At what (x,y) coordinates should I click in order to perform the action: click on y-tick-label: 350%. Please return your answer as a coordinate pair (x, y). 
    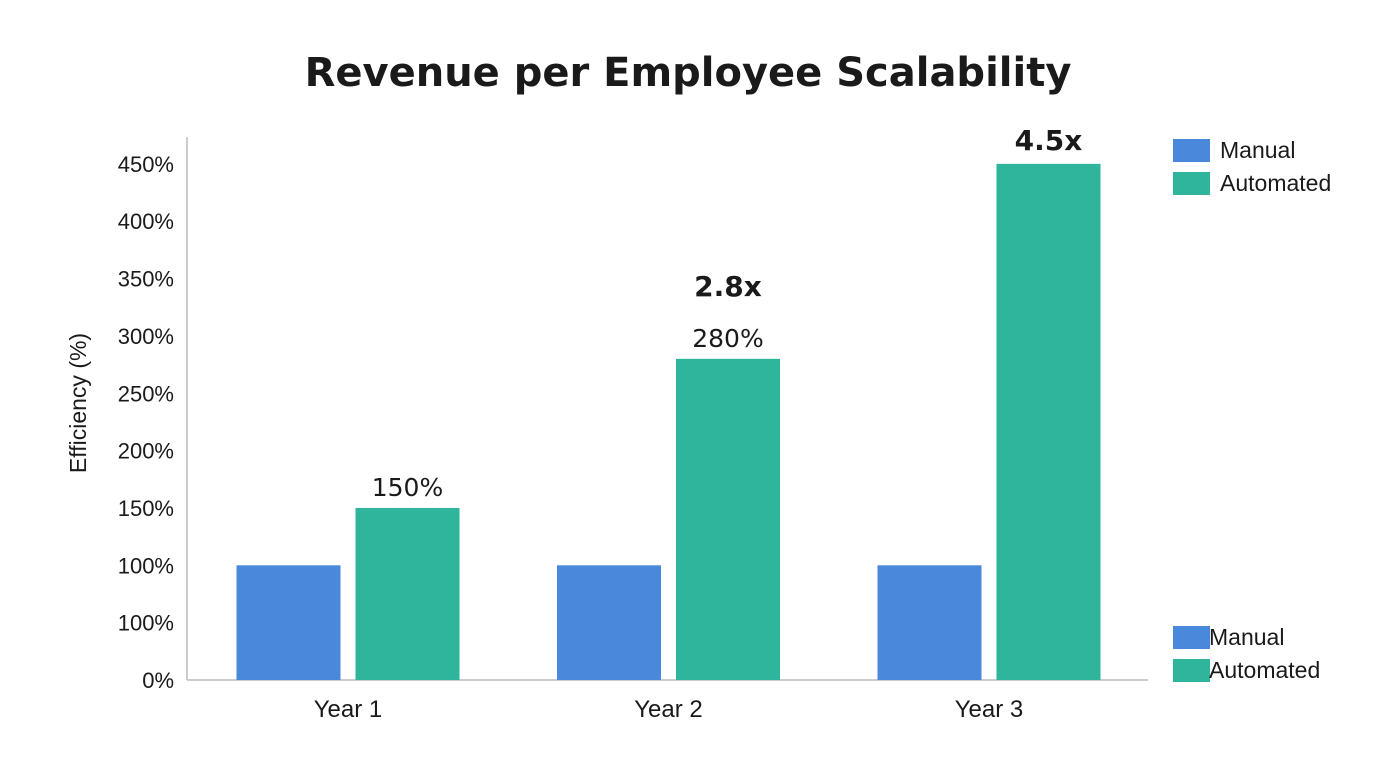
    Looking at the image, I should click on (146, 279).